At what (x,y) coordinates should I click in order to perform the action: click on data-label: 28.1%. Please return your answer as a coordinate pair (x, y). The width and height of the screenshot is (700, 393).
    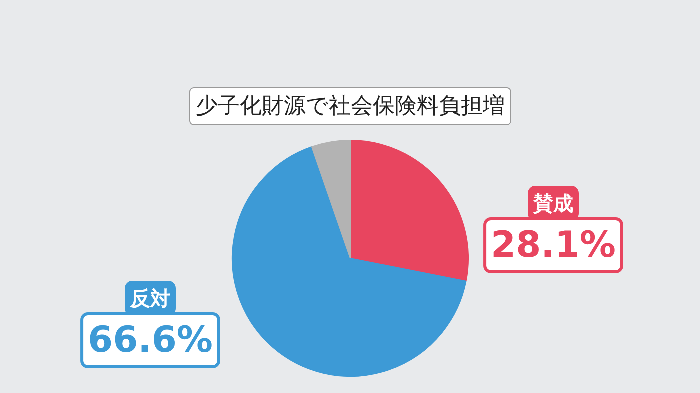
    Looking at the image, I should click on (553, 245).